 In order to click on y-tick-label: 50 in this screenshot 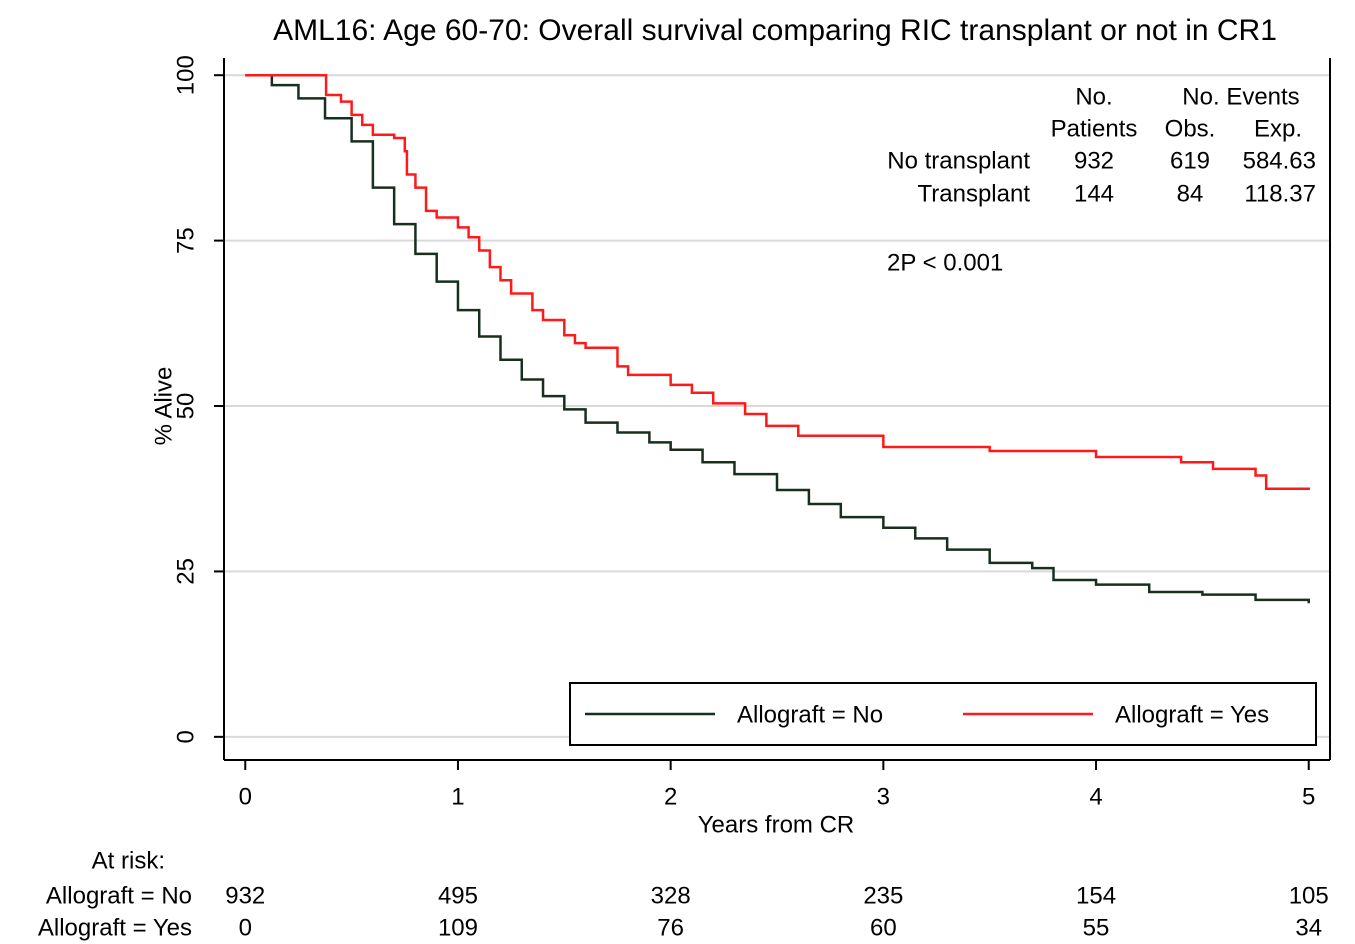, I will do `click(185, 406)`.